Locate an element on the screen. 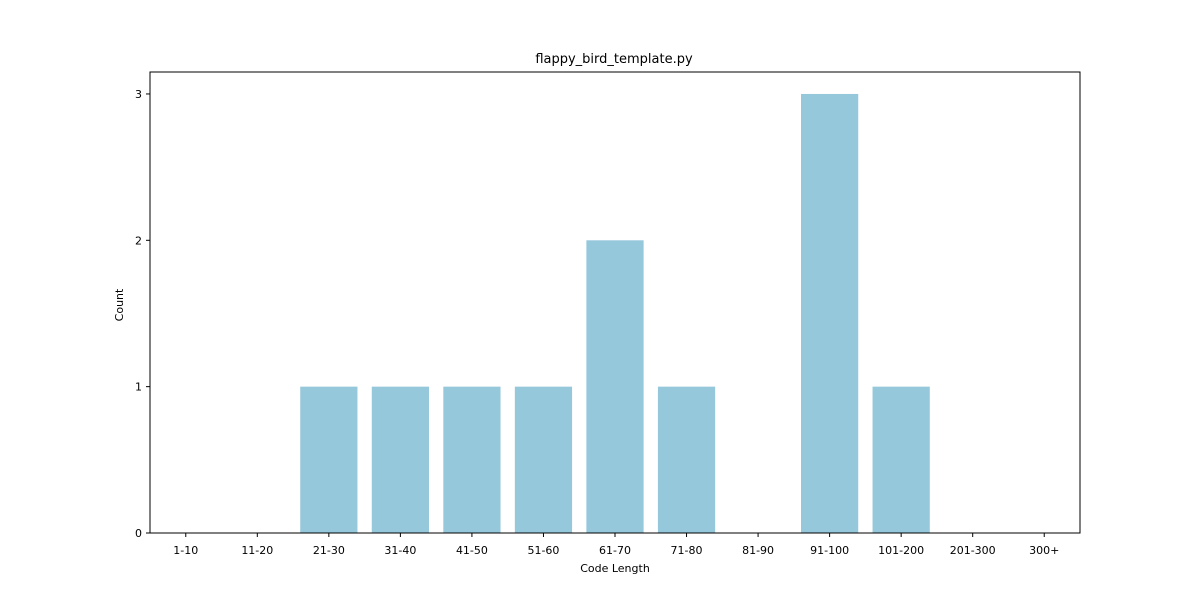 The width and height of the screenshot is (1200, 600). x-tick-label: 101-200 is located at coordinates (901, 550).